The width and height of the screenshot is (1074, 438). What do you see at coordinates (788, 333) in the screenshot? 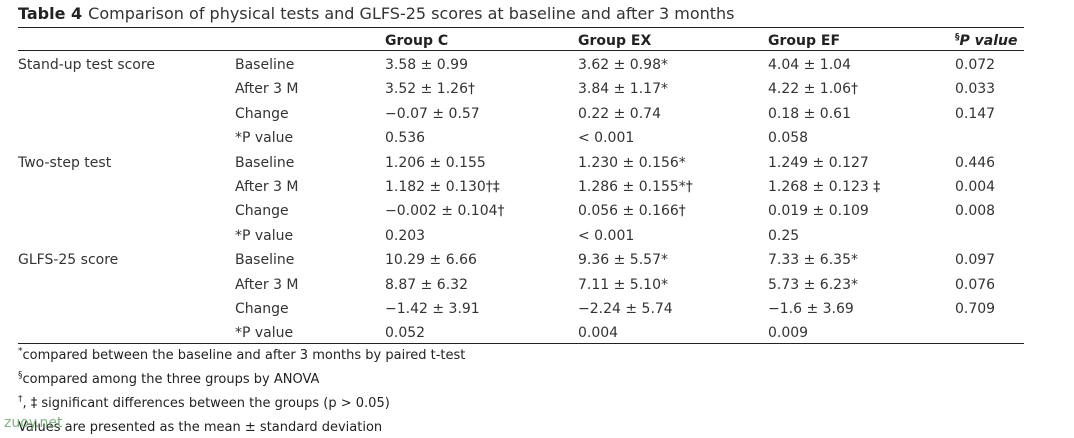
I see `group-ef-cell: 0.009` at bounding box center [788, 333].